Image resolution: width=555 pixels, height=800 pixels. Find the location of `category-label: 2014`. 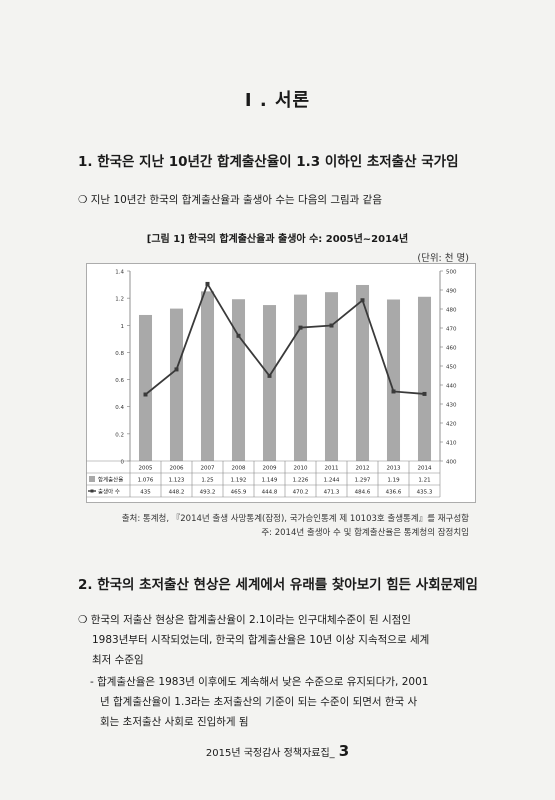

category-label: 2014 is located at coordinates (425, 469).